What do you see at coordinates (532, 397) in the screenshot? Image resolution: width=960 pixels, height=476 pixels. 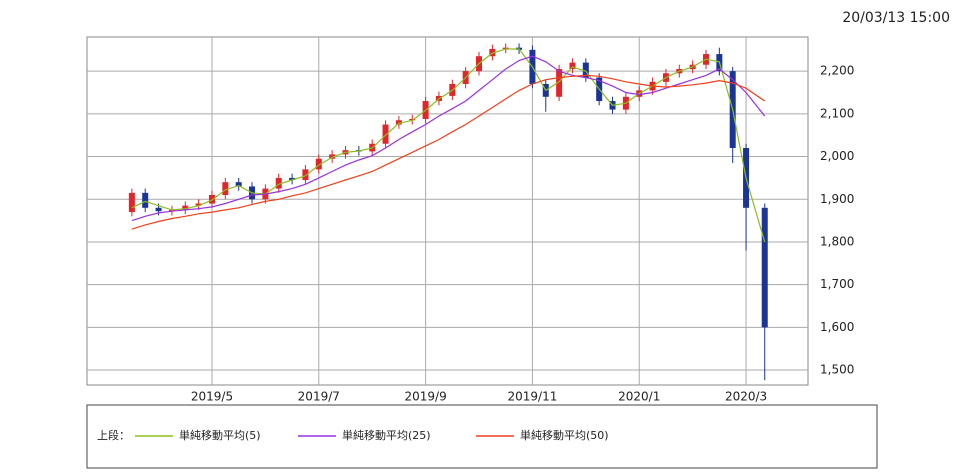 I see `x-tick-label: 2019/11` at bounding box center [532, 397].